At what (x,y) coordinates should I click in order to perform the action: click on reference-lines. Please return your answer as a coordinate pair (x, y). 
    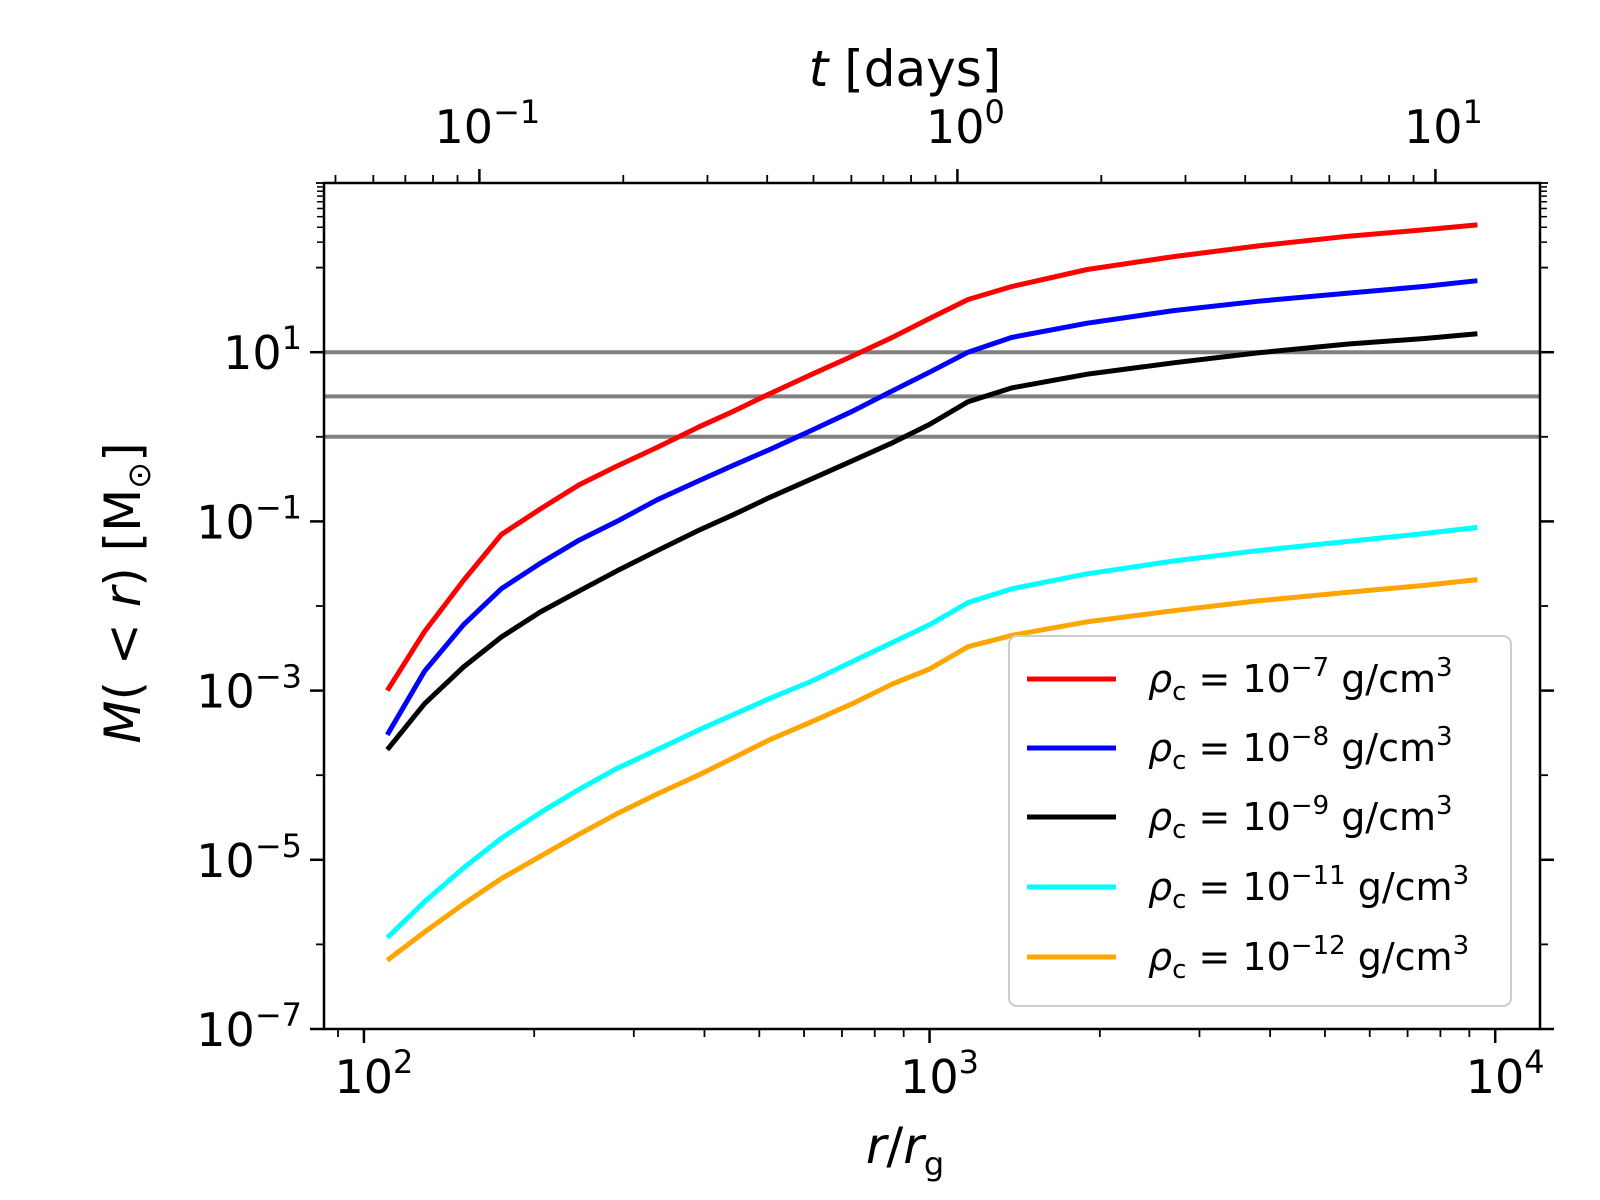
    Looking at the image, I should click on (932, 394).